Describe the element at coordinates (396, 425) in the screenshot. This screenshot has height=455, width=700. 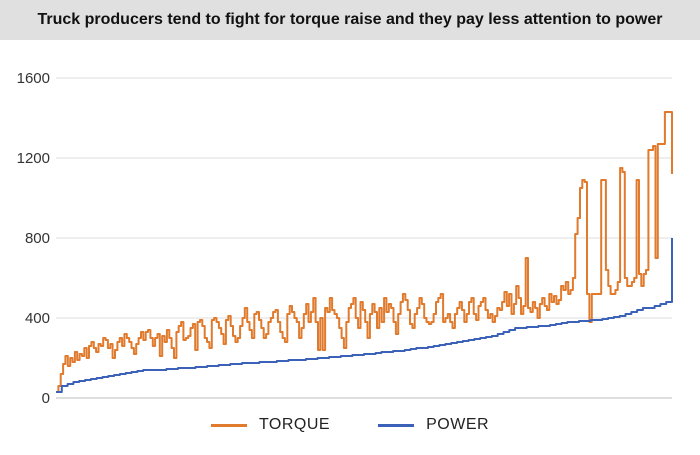
I see `legend-swatch-power` at that location.